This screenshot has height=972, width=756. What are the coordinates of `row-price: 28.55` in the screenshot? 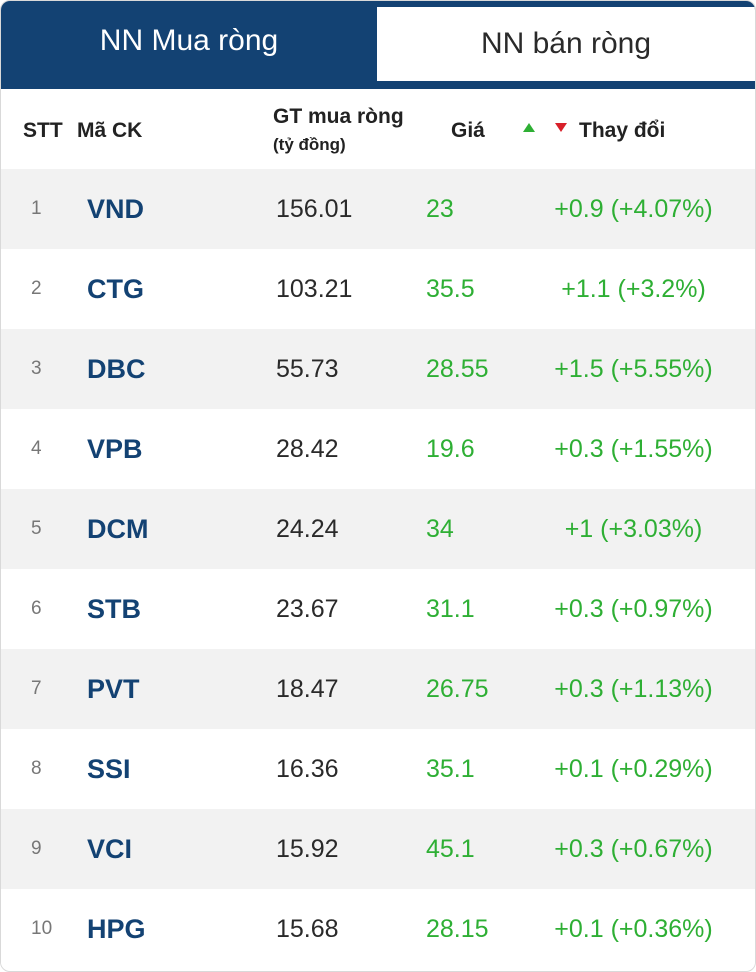 It's located at (457, 369).